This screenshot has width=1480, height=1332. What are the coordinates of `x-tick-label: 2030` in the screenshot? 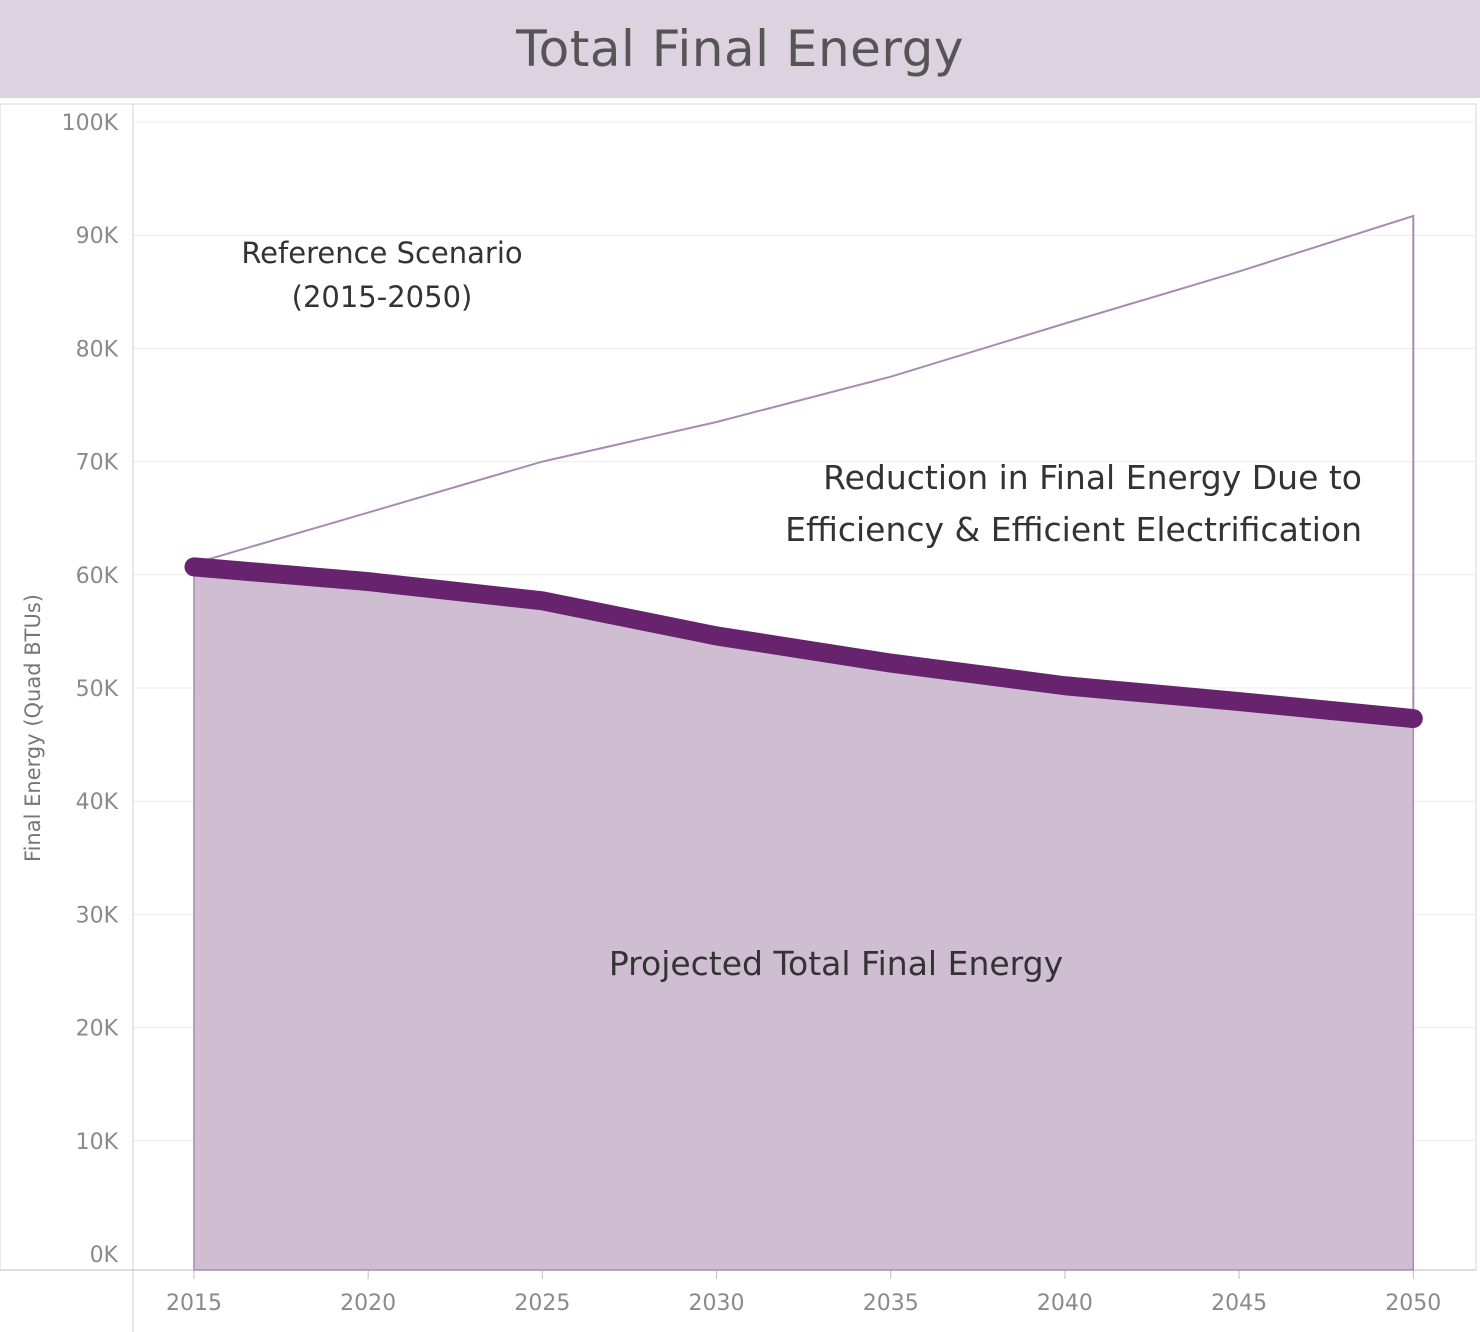 It's located at (717, 1303).